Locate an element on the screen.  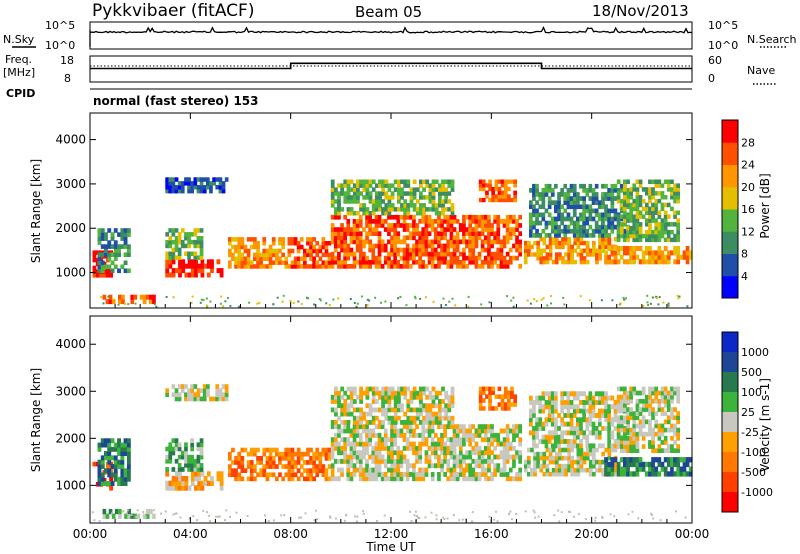
y-tick-label: 4000 is located at coordinates (70, 344).